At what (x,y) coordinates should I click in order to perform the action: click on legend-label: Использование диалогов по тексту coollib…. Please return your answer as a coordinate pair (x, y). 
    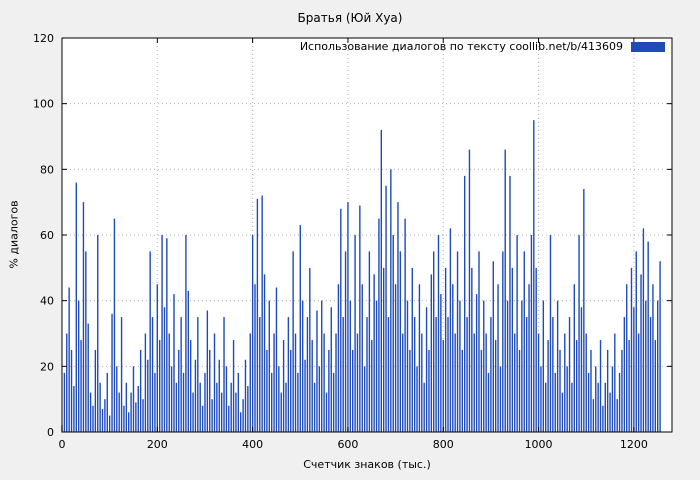
    Looking at the image, I should click on (461, 46).